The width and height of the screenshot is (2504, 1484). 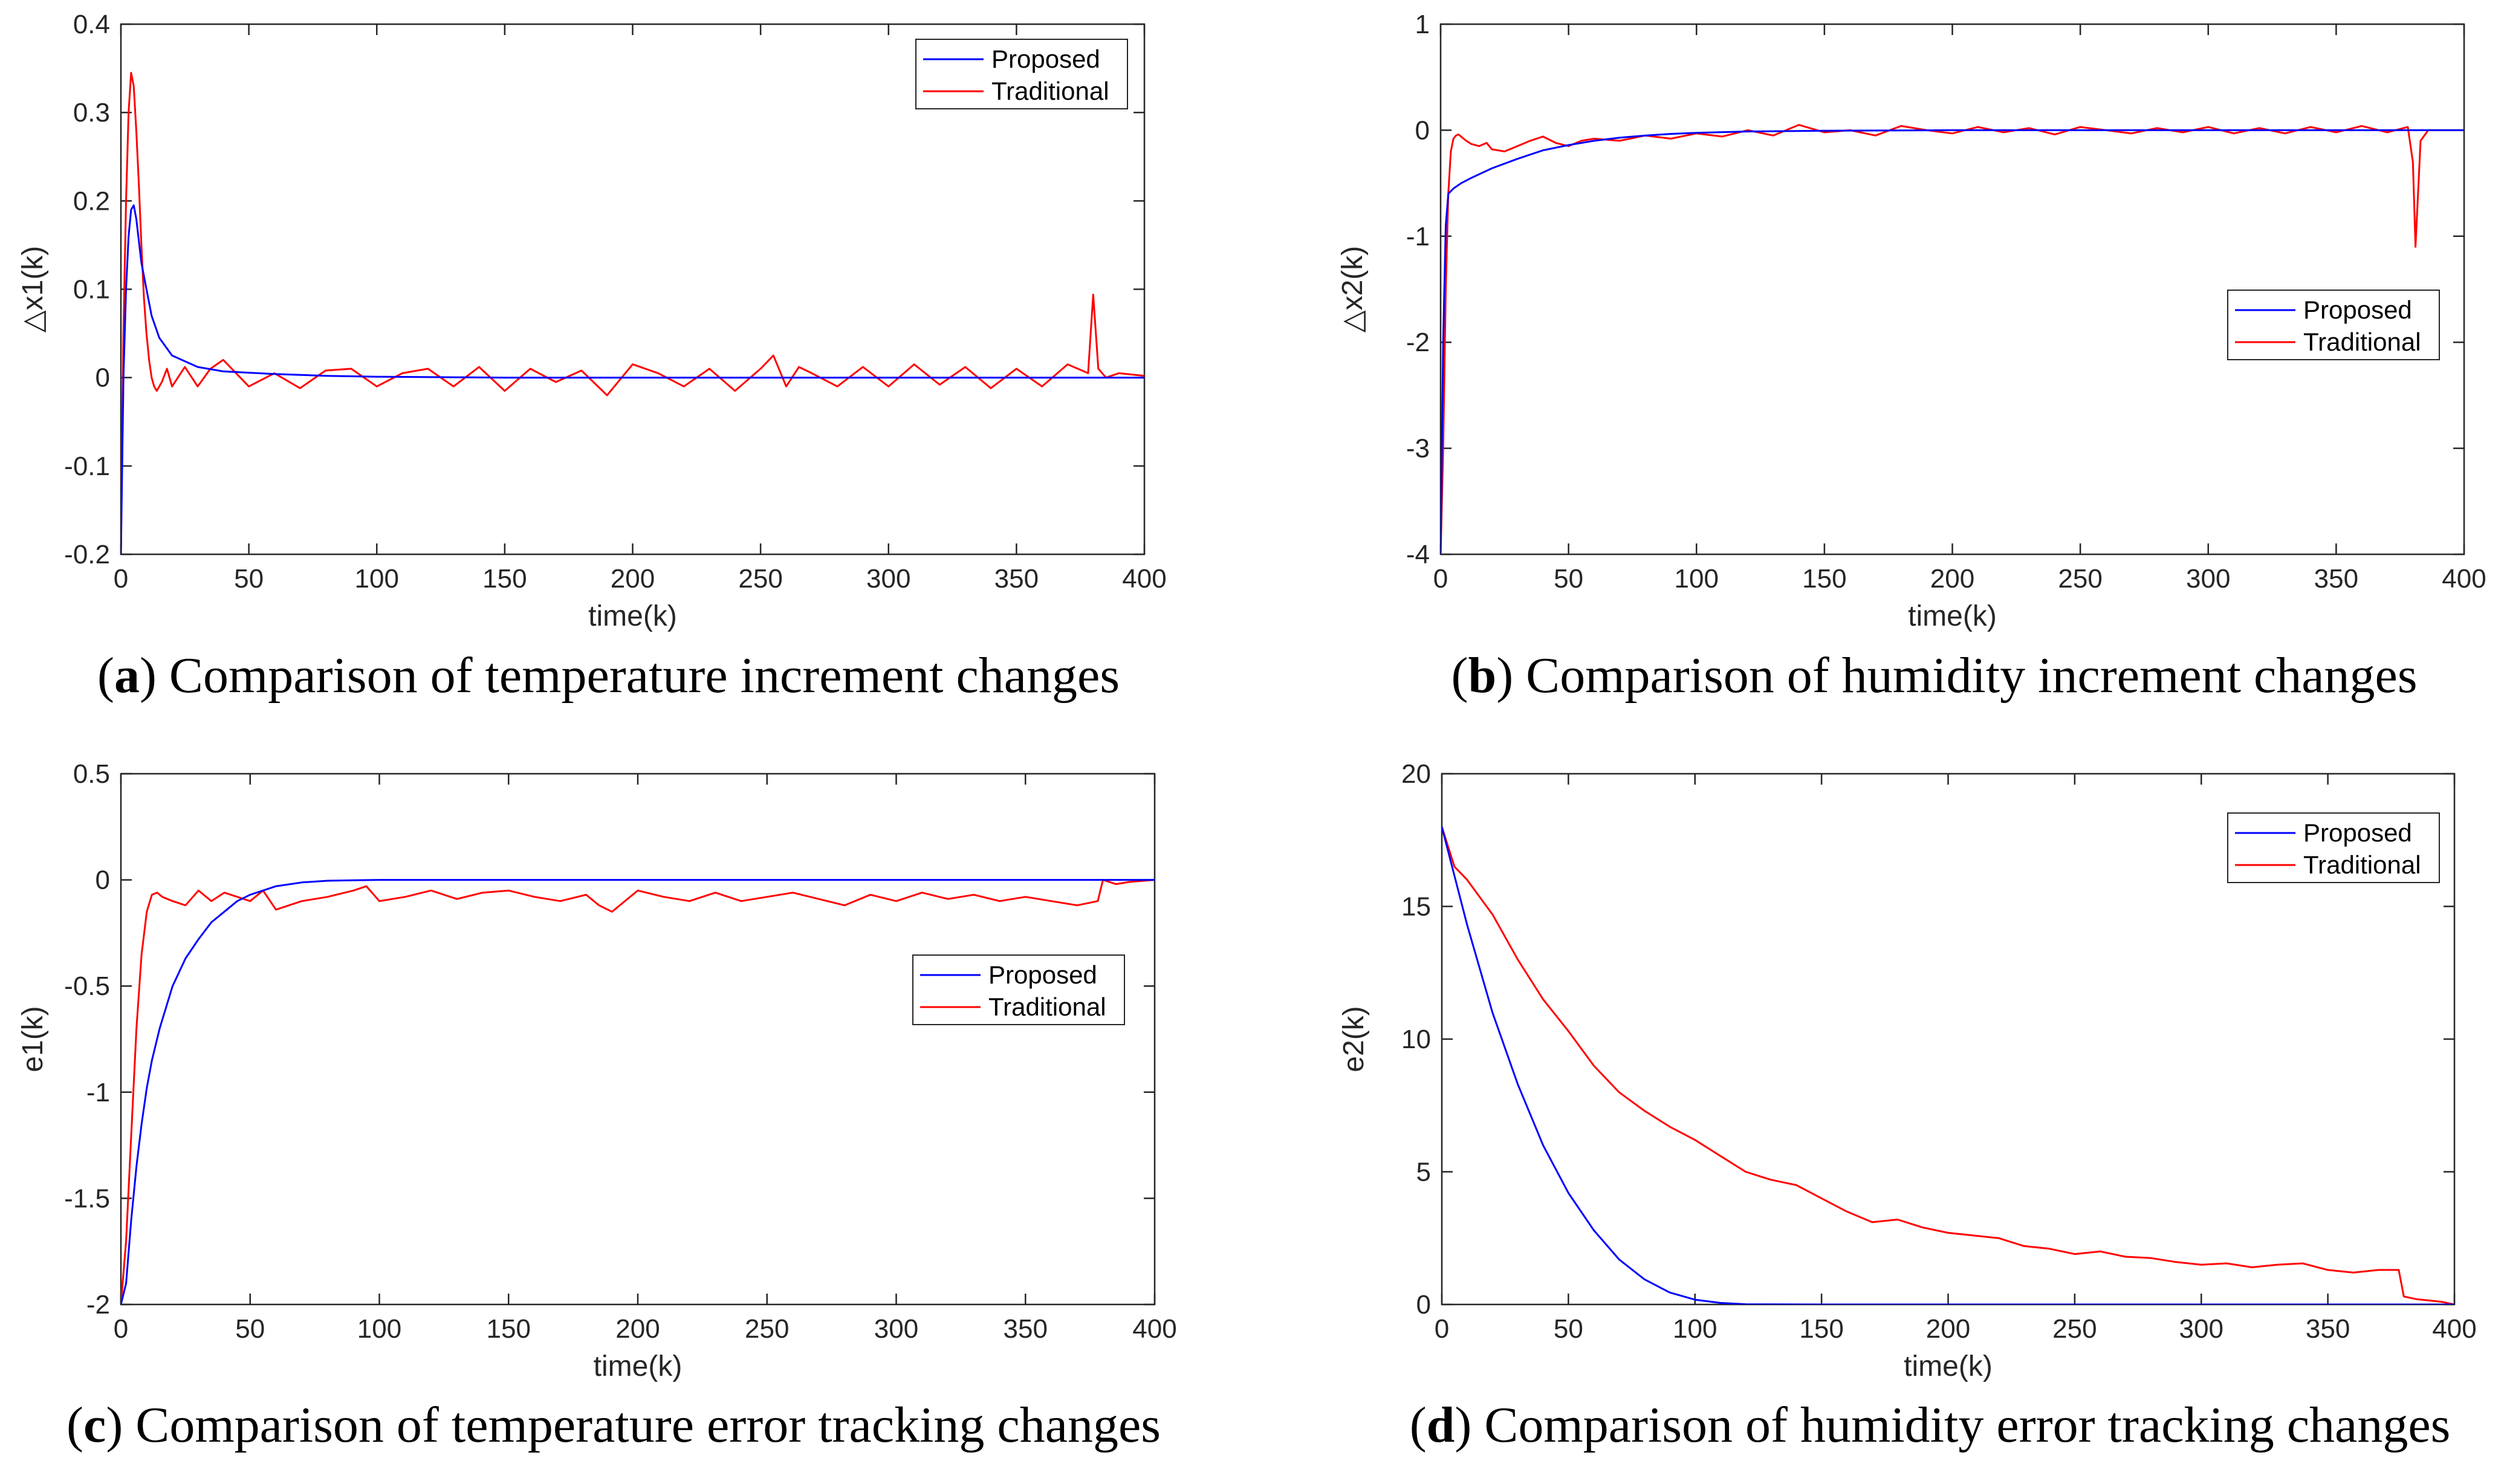 What do you see at coordinates (87, 986) in the screenshot?
I see `y-tick-label: -0.5` at bounding box center [87, 986].